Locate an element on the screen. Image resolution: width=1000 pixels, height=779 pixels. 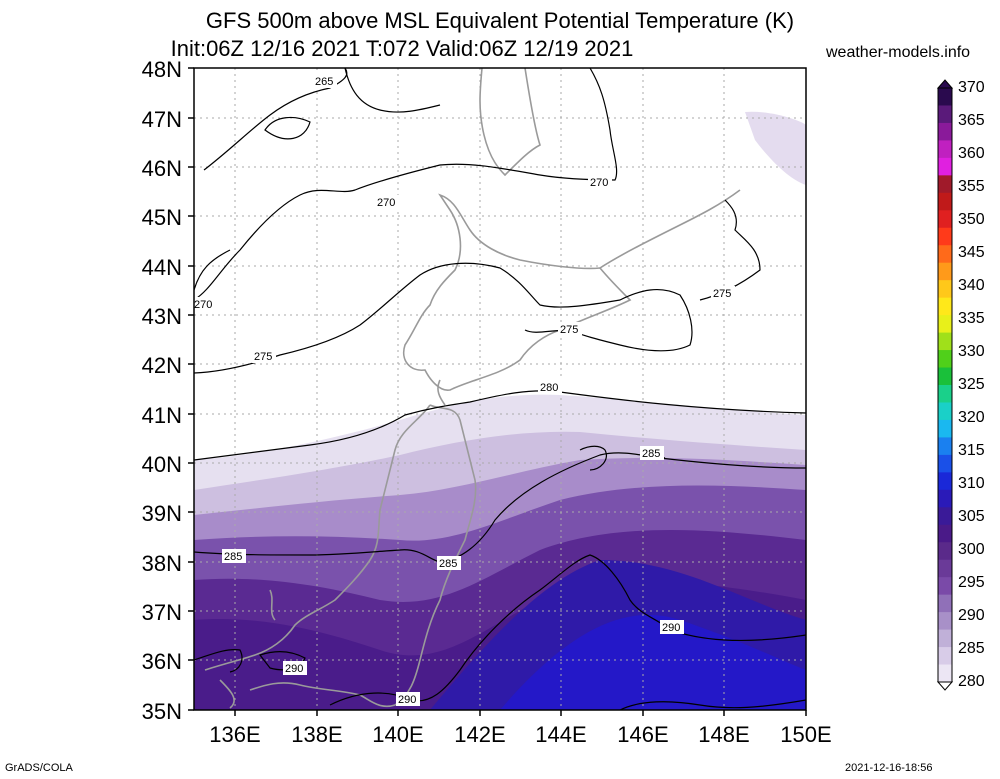
colorbar-label: 355 is located at coordinates (971, 186).